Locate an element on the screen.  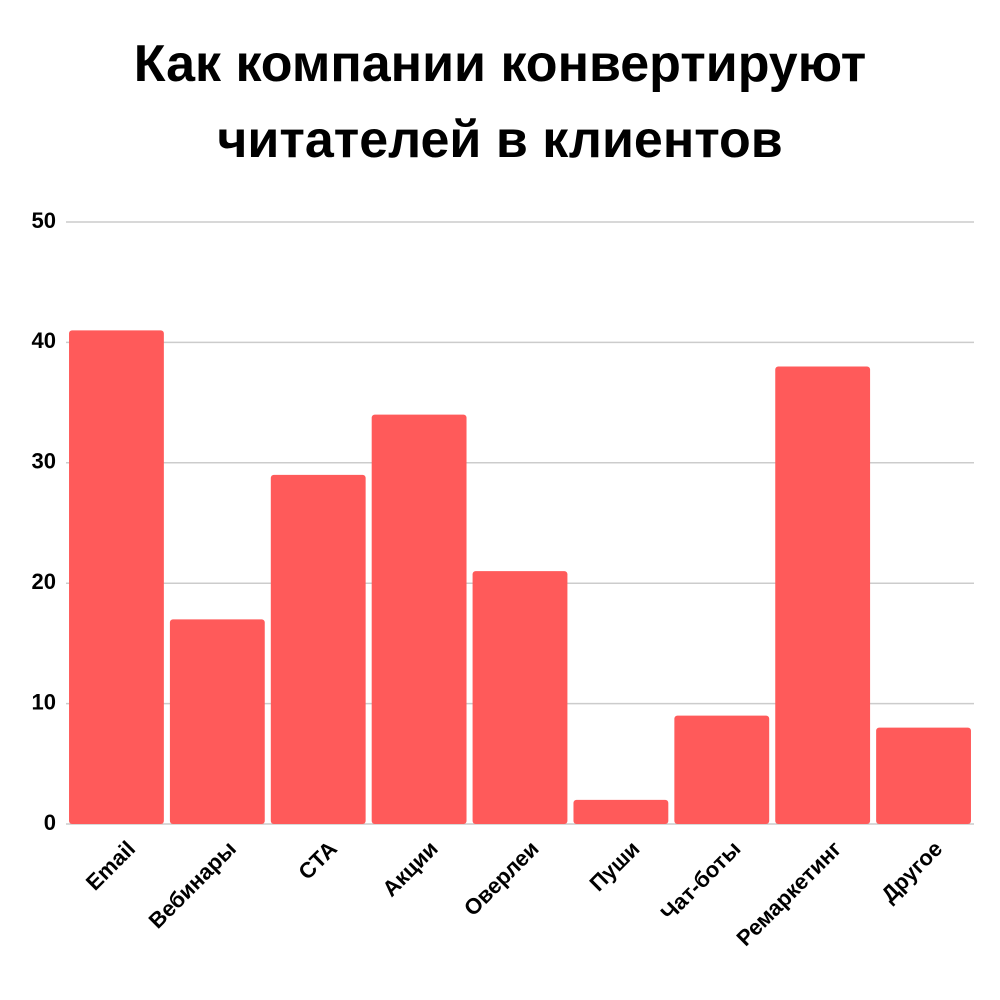
x-tick-label: Чат-боты is located at coordinates (701, 881).